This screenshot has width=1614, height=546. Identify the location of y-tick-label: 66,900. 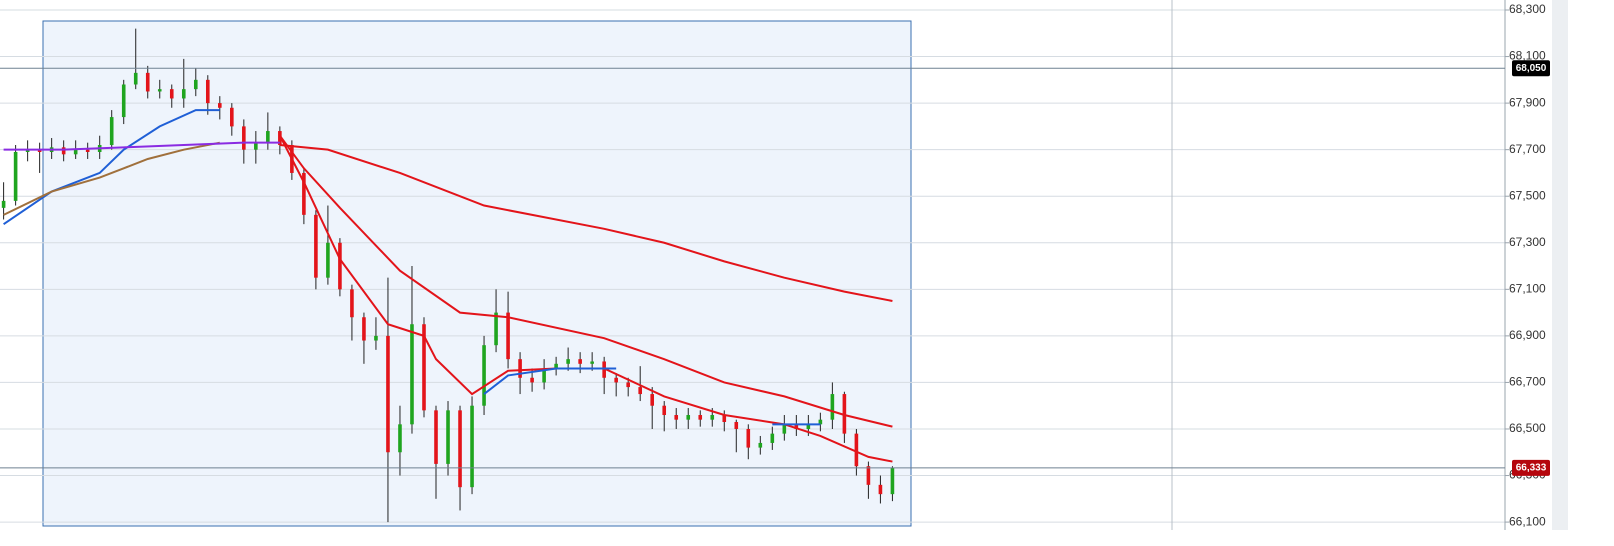
(1527, 335).